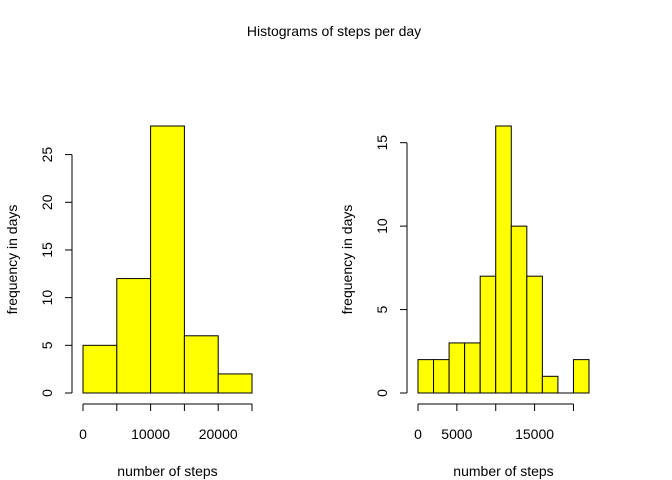 The height and width of the screenshot is (480, 672). I want to click on y-tick-label: 25, so click(47, 155).